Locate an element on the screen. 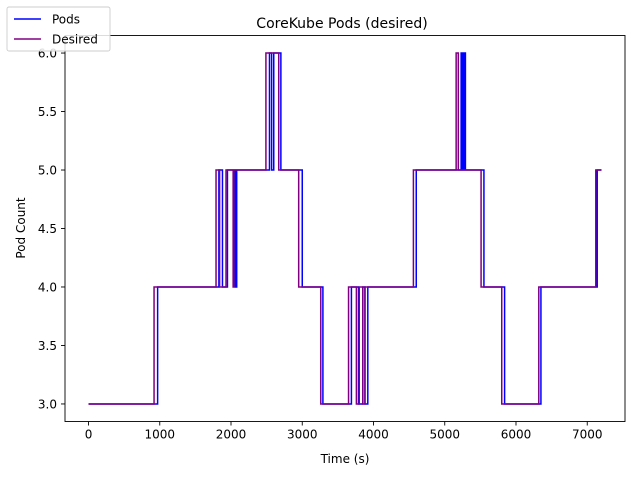  chart-title: CoreKube Pods (desired) is located at coordinates (341, 24).